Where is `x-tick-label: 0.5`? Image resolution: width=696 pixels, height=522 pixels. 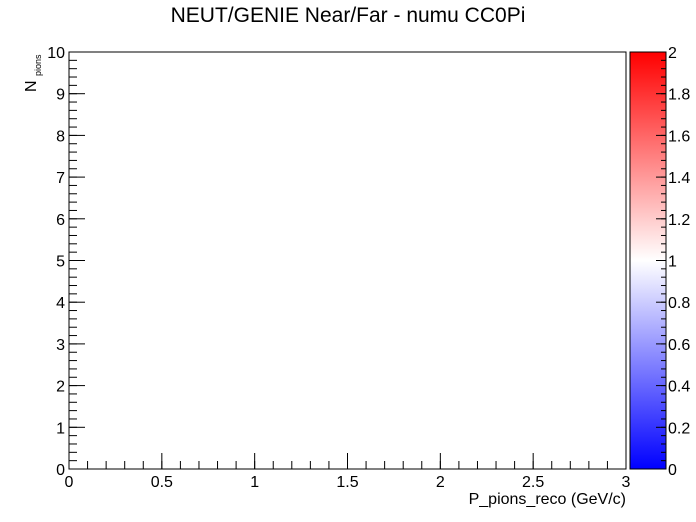 x-tick-label: 0.5 is located at coordinates (162, 482).